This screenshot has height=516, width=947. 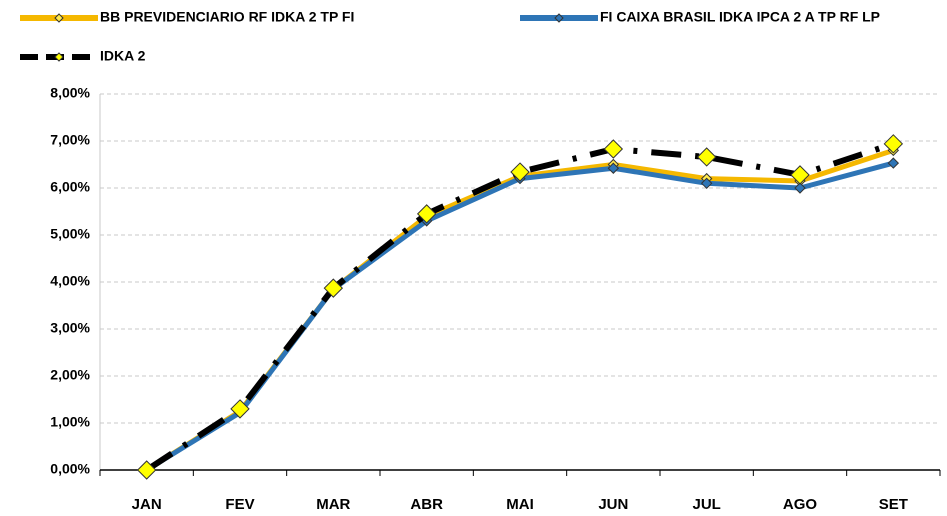 What do you see at coordinates (147, 504) in the screenshot?
I see `x-tick-label: JAN` at bounding box center [147, 504].